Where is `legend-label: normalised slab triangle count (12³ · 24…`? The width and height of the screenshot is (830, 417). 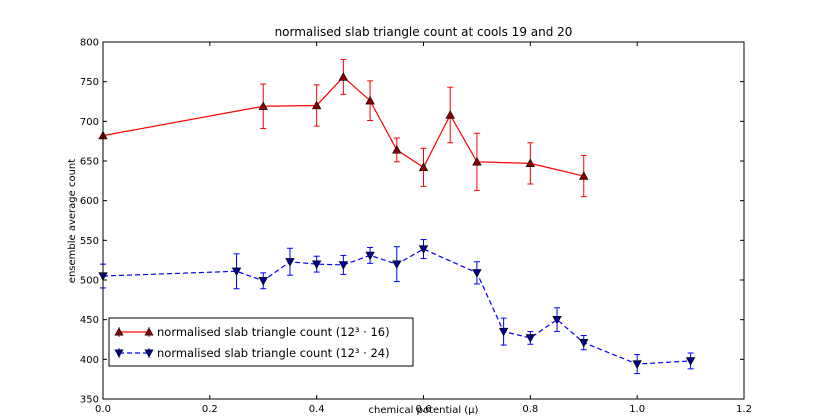
legend-label: normalised slab triangle count (12³ · 24… is located at coordinates (273, 353).